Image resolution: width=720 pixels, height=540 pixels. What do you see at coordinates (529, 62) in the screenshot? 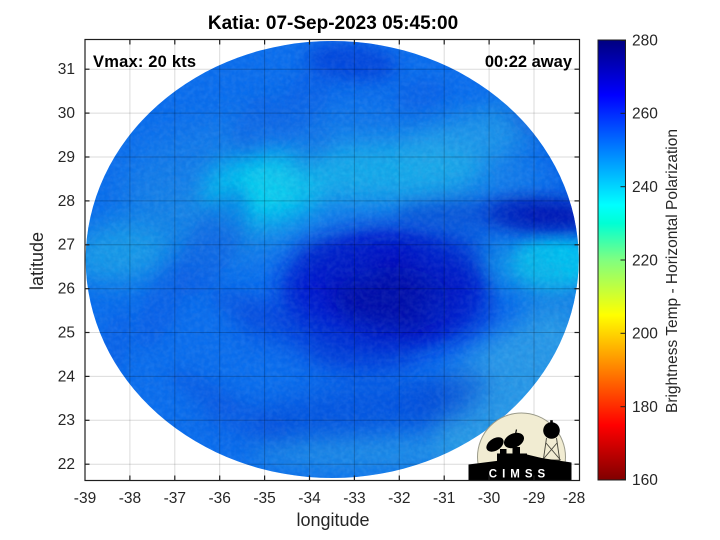
I see `svg-text: 00:22 away` at bounding box center [529, 62].